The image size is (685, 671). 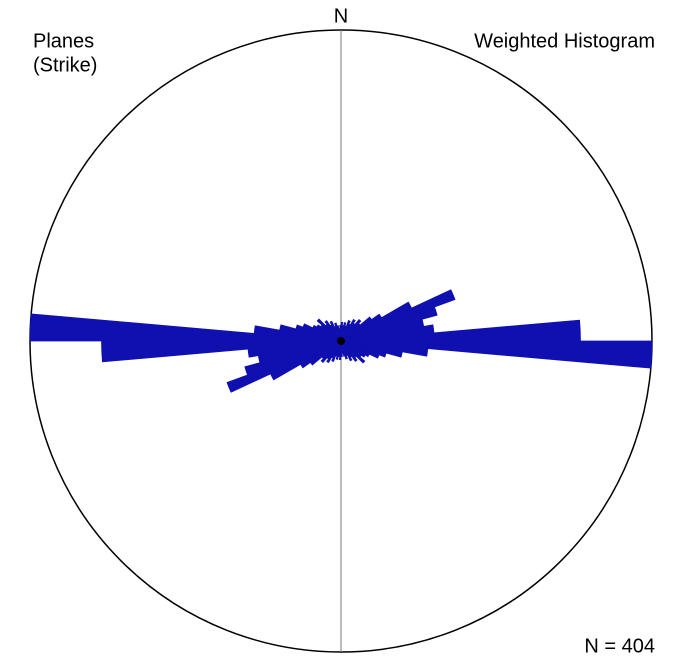 What do you see at coordinates (65, 65) in the screenshot?
I see `chart-title: (Strike)` at bounding box center [65, 65].